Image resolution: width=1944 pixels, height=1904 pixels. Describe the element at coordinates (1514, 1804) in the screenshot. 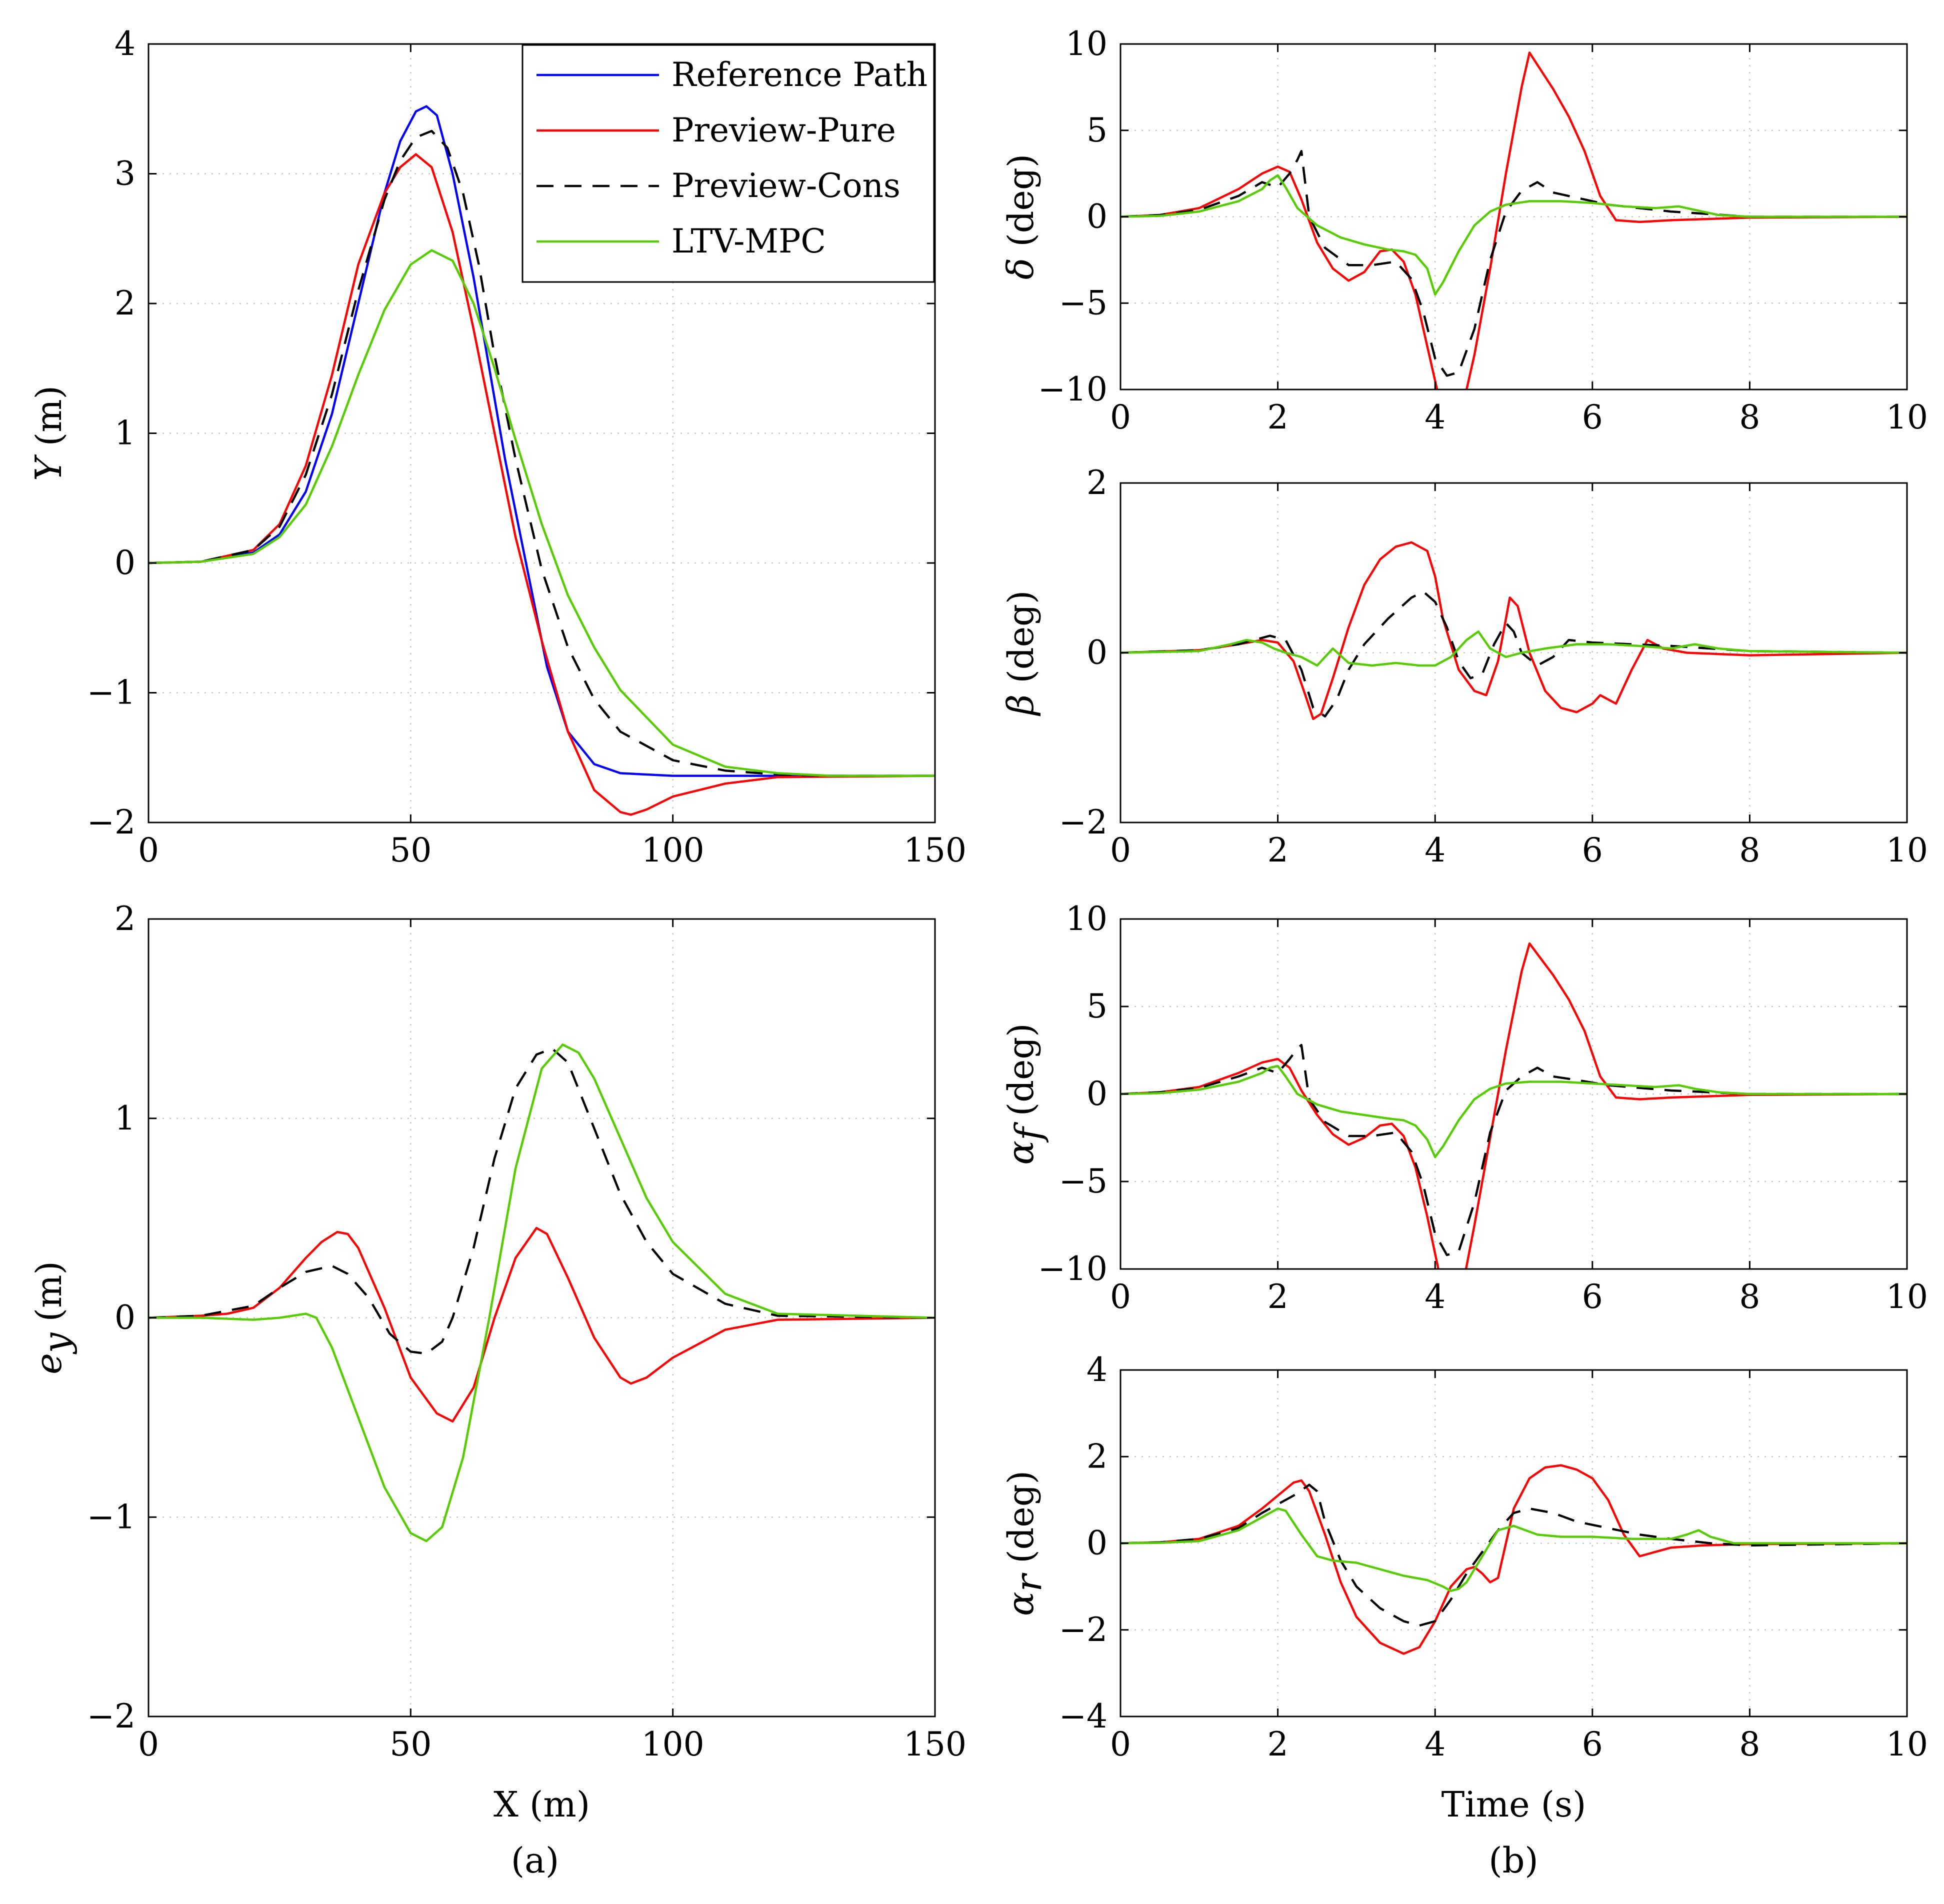

I see `x-axis-label: Time (s)` at that location.